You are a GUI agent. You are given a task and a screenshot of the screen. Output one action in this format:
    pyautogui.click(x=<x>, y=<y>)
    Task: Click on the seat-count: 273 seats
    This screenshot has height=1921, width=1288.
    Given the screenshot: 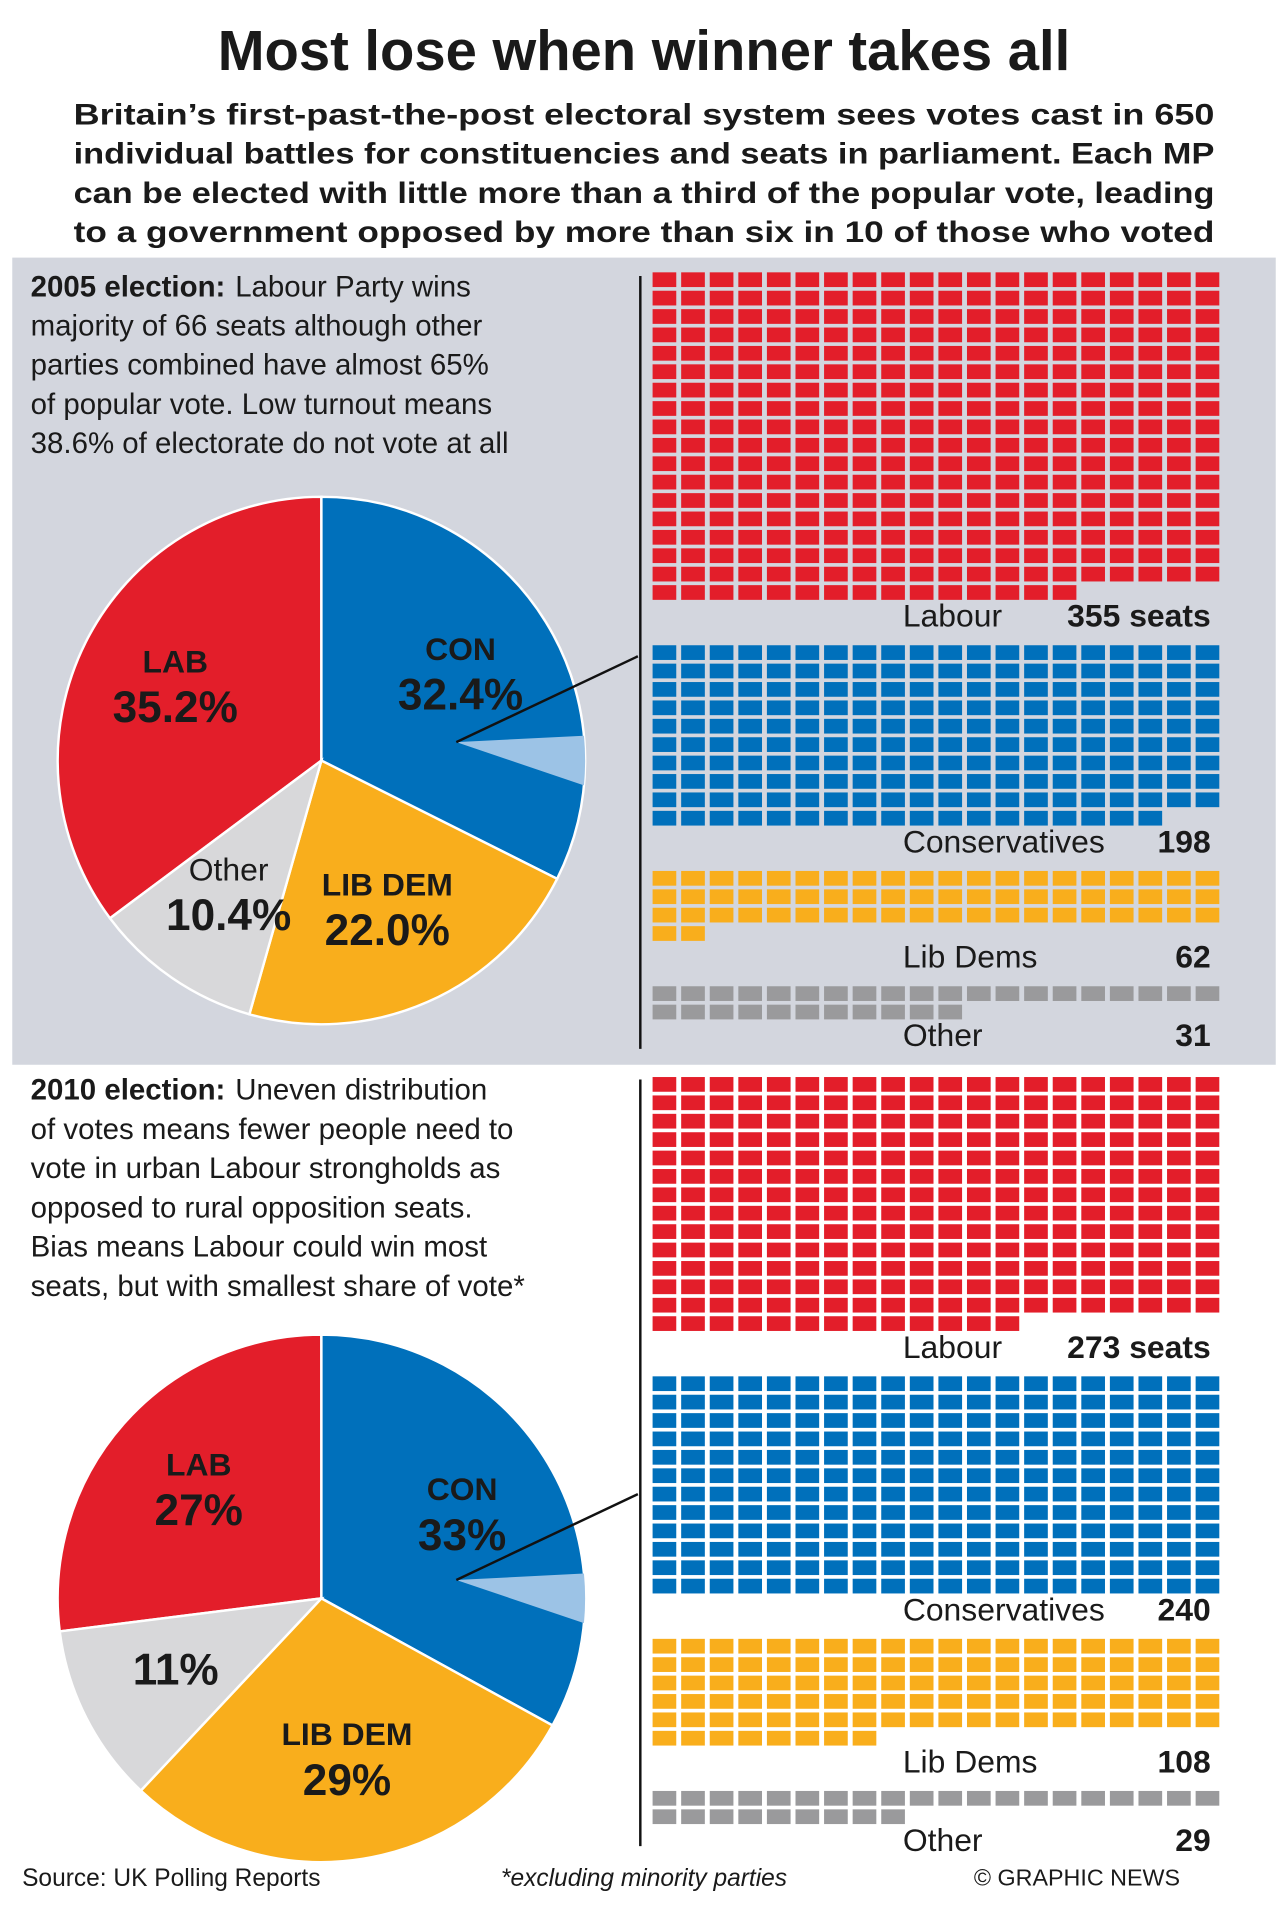 What is the action you would take?
    pyautogui.click(x=1139, y=1347)
    